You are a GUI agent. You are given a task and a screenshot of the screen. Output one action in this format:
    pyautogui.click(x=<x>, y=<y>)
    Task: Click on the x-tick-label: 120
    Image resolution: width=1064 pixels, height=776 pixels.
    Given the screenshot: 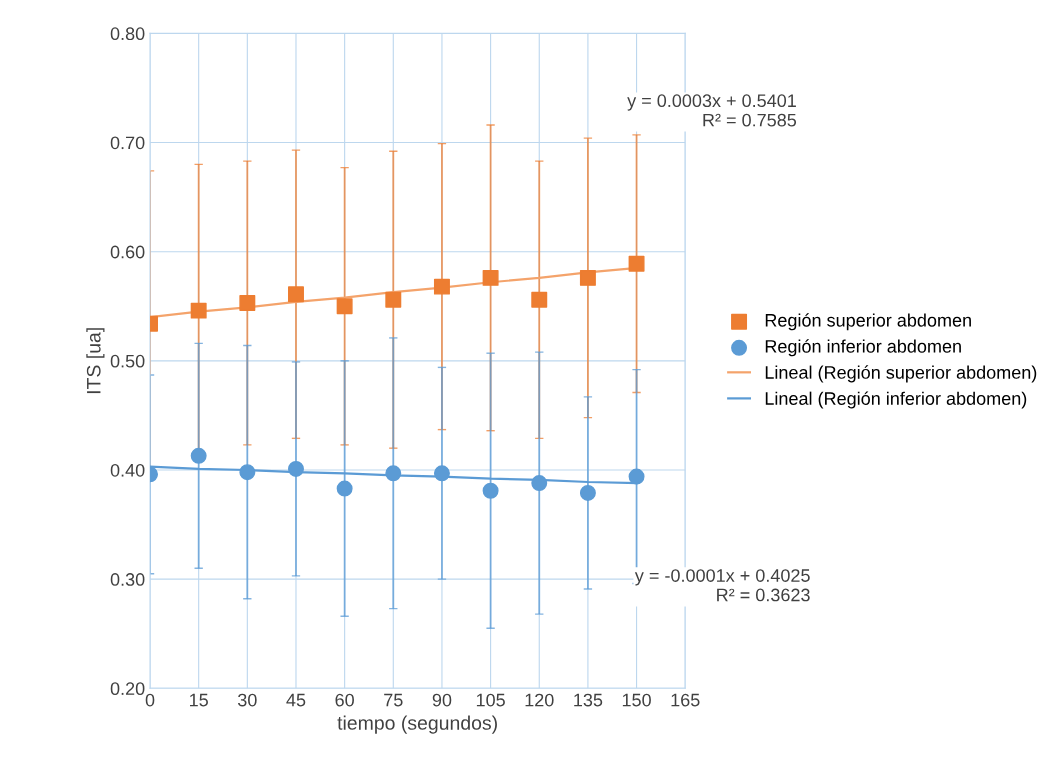 What is the action you would take?
    pyautogui.click(x=539, y=700)
    